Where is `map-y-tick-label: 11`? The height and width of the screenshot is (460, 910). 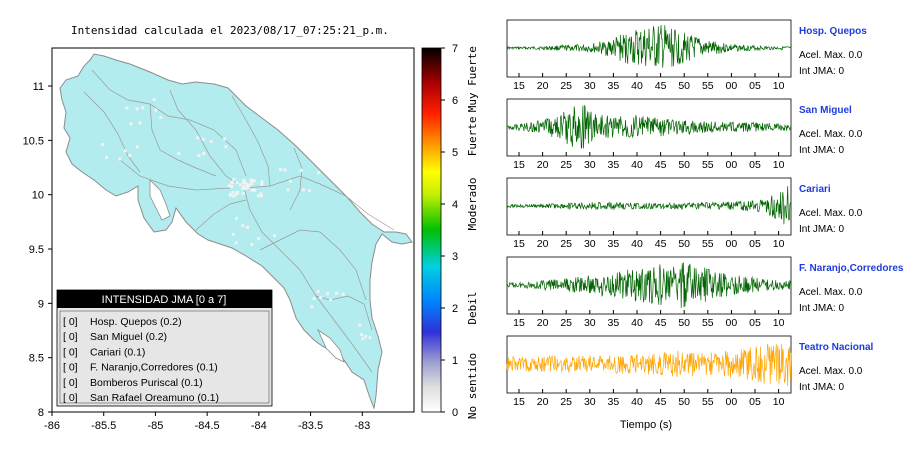 map-y-tick-label: 11 is located at coordinates (38, 87).